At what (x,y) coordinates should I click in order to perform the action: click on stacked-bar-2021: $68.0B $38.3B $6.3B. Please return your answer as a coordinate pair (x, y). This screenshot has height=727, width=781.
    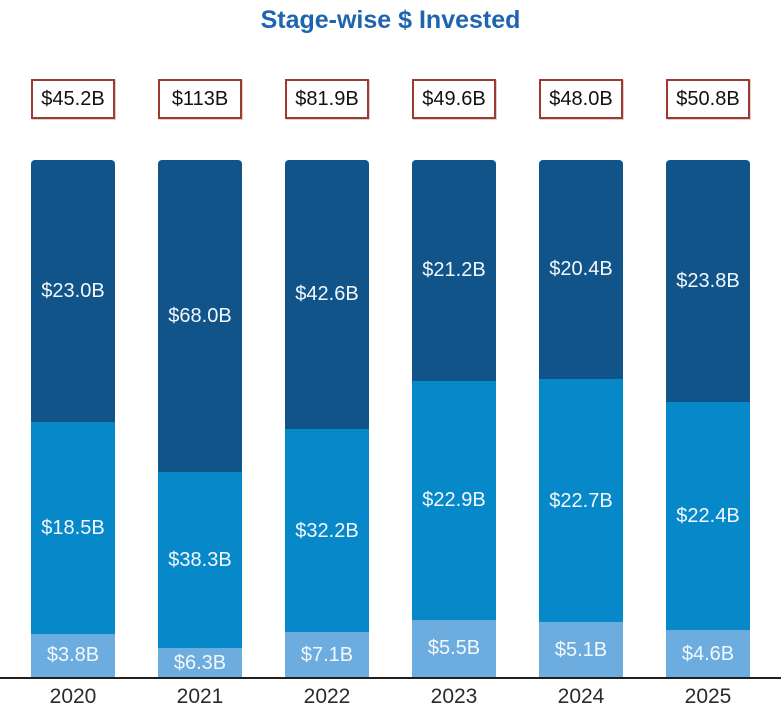
    Looking at the image, I should click on (200, 418).